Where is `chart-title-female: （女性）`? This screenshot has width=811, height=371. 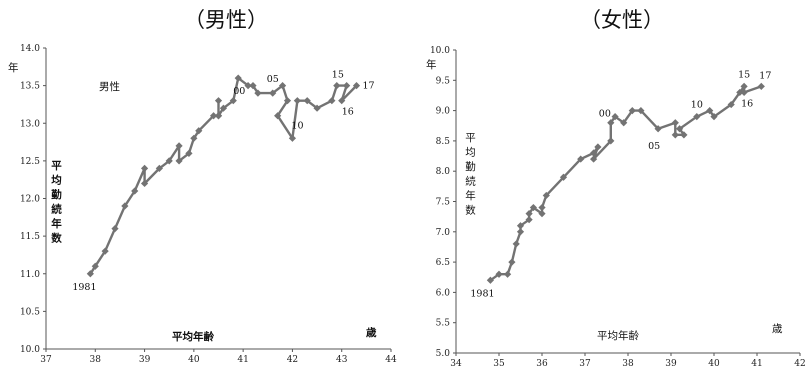
chart-title-female: （女性） is located at coordinates (622, 20).